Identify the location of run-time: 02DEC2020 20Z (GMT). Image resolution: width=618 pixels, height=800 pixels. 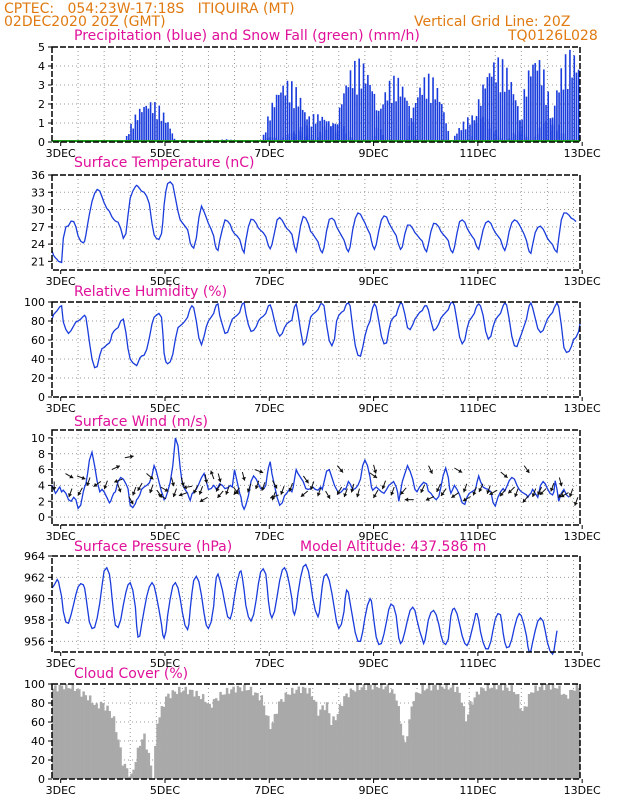
(85, 22).